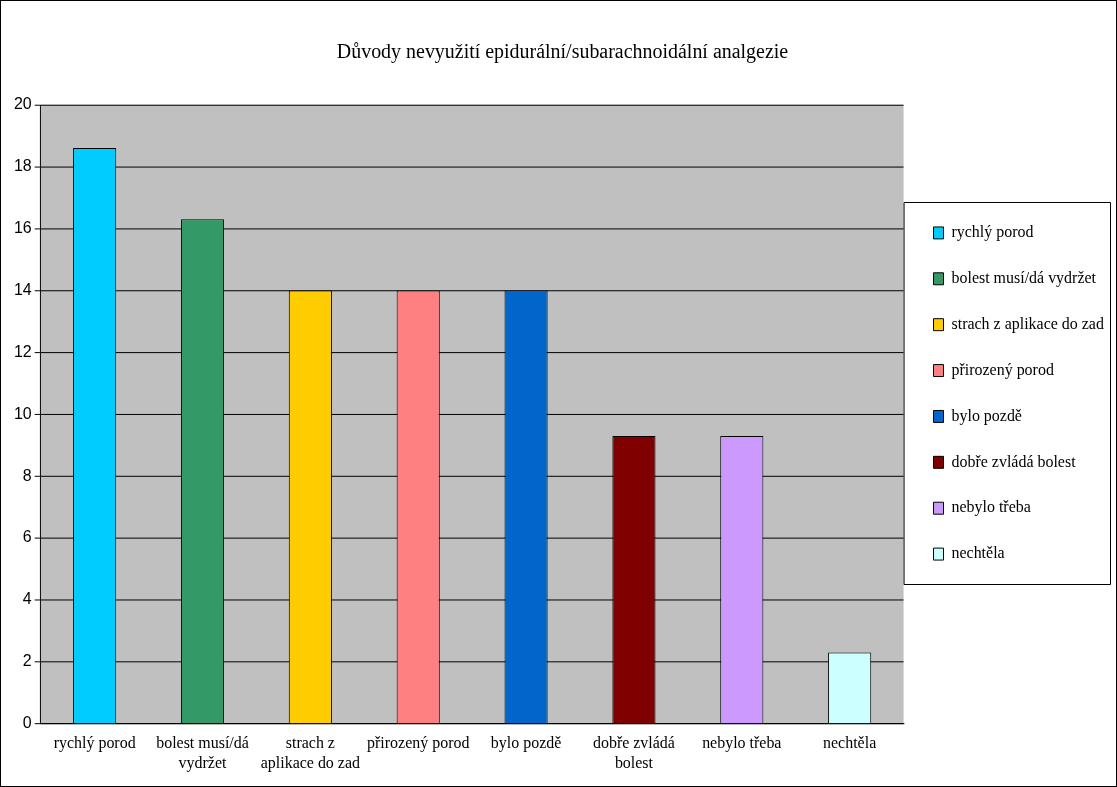 This screenshot has width=1117, height=787. Describe the element at coordinates (633, 752) in the screenshot. I see `x-tick-label: dobře zvládá bolest` at that location.